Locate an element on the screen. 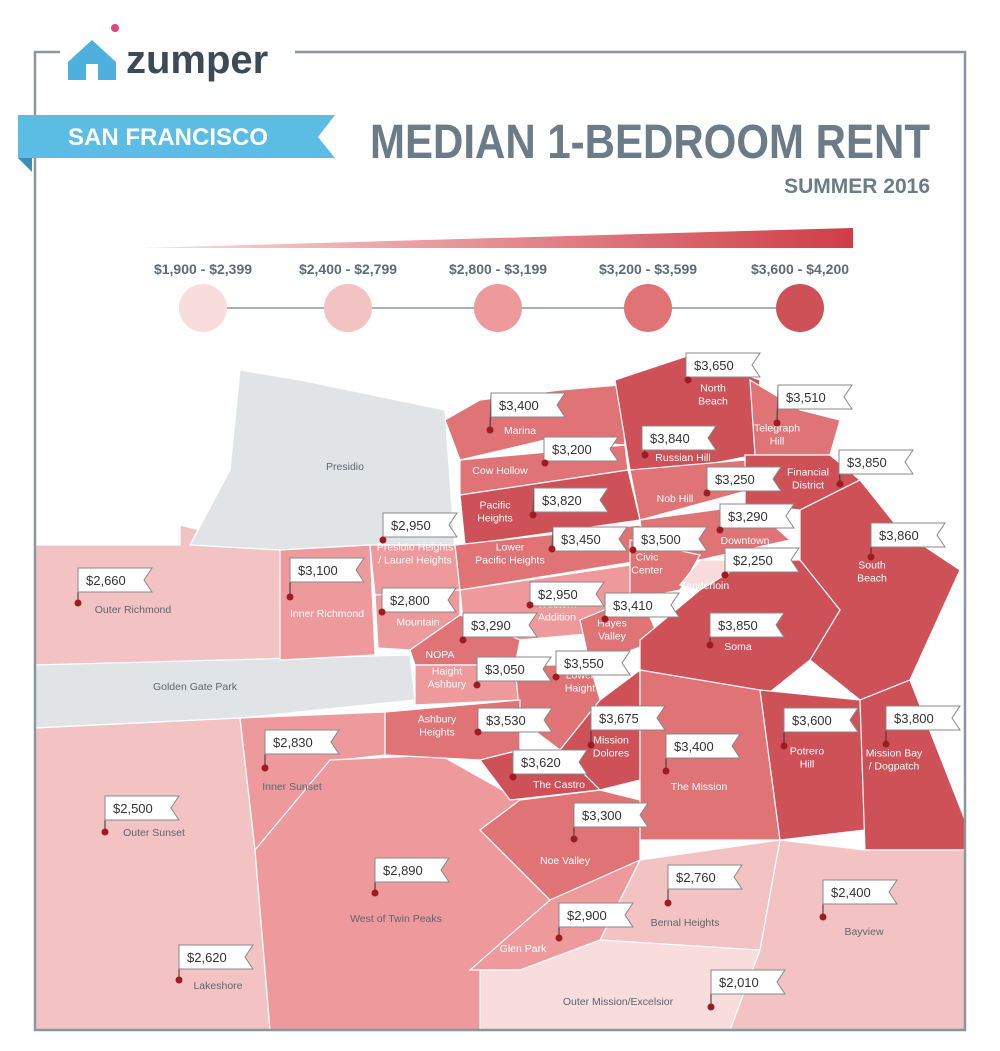 The width and height of the screenshot is (1000, 1051). neighborhood-name: / Dogpatch is located at coordinates (894, 767).